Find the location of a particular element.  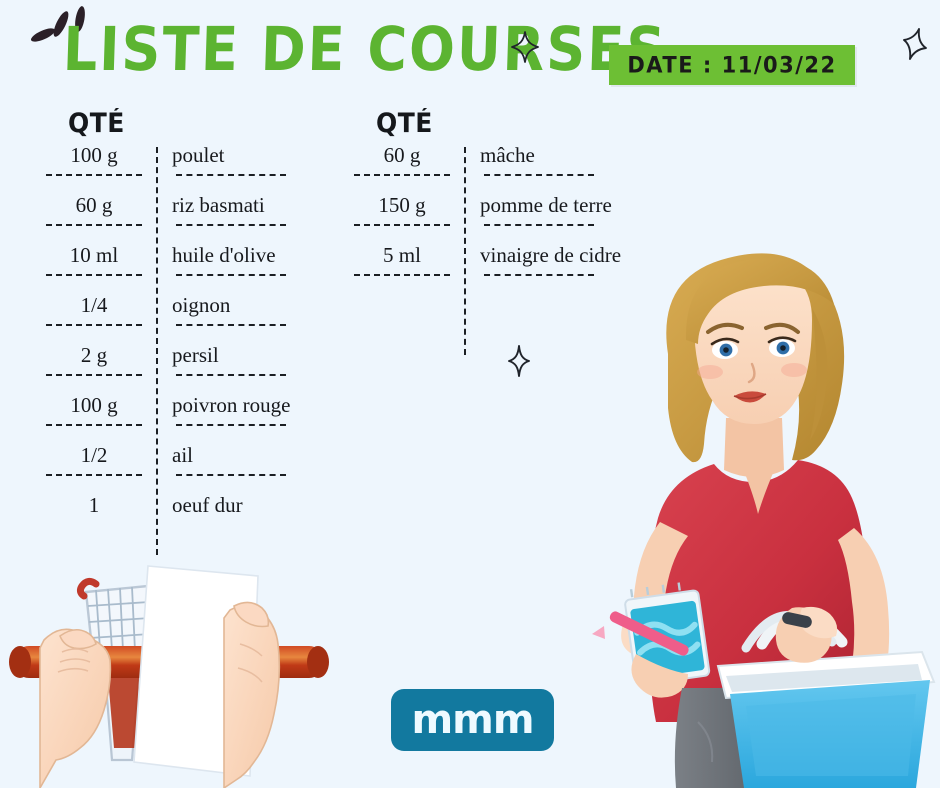

shopping-cart-hands-illustration is located at coordinates (169, 676).